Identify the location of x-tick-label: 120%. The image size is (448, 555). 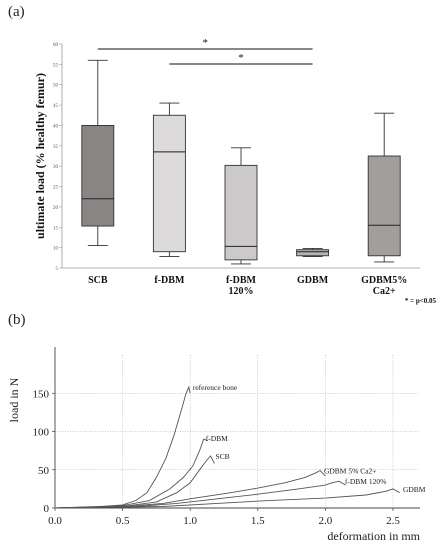
(241, 291).